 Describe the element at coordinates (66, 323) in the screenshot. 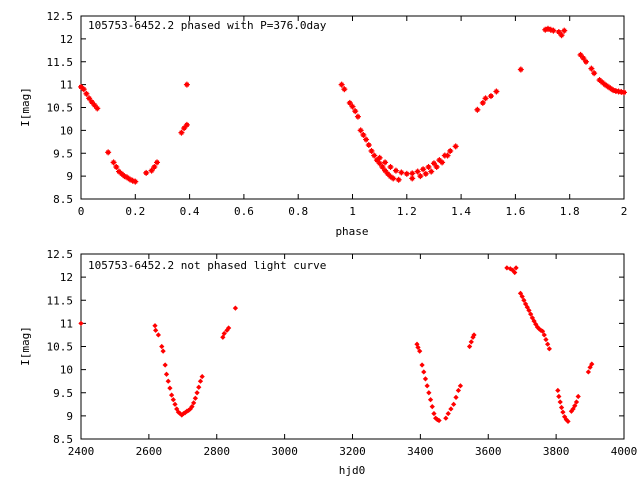

I see `y-tick-label: 11` at that location.